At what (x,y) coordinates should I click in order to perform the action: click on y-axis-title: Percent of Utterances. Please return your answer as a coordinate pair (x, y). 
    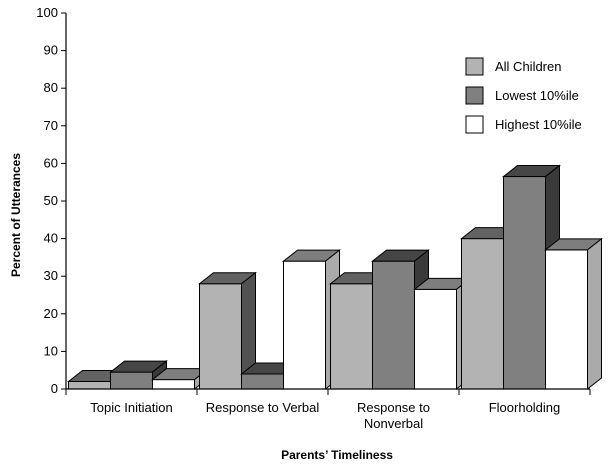
    Looking at the image, I should click on (16, 215).